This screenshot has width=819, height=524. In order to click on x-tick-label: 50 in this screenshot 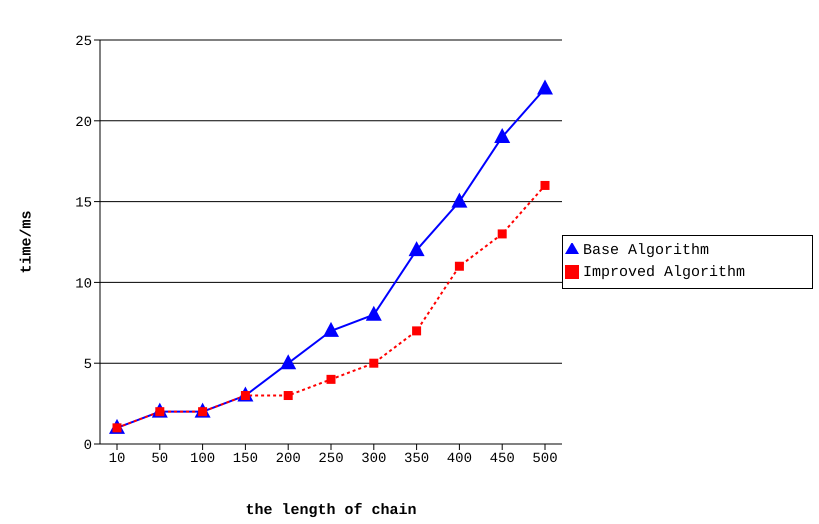, I will do `click(159, 458)`.